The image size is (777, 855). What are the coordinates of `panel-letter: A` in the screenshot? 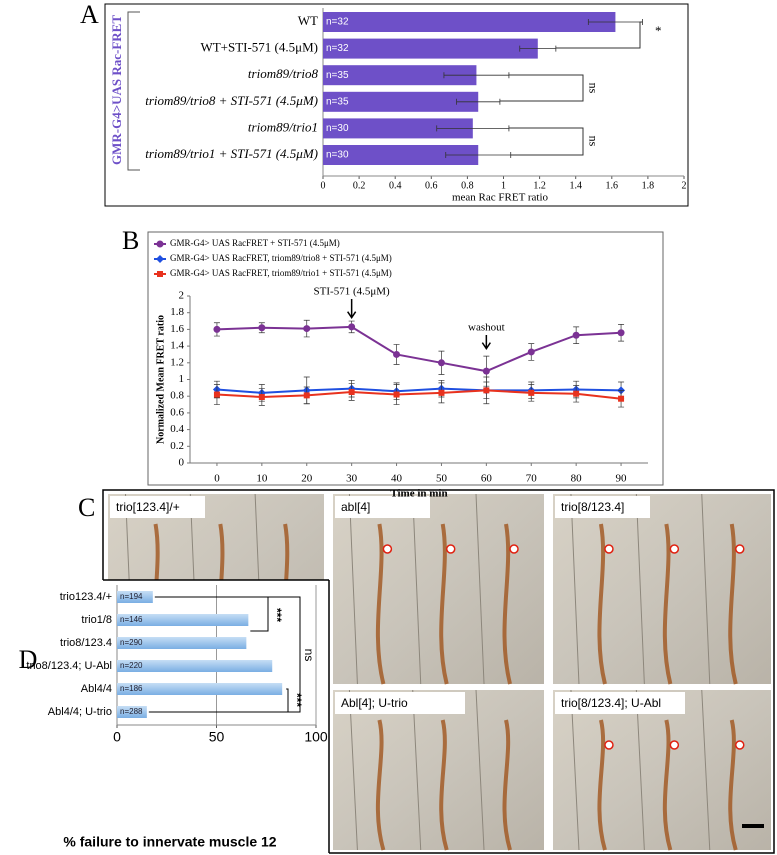 It's located at (89, 14).